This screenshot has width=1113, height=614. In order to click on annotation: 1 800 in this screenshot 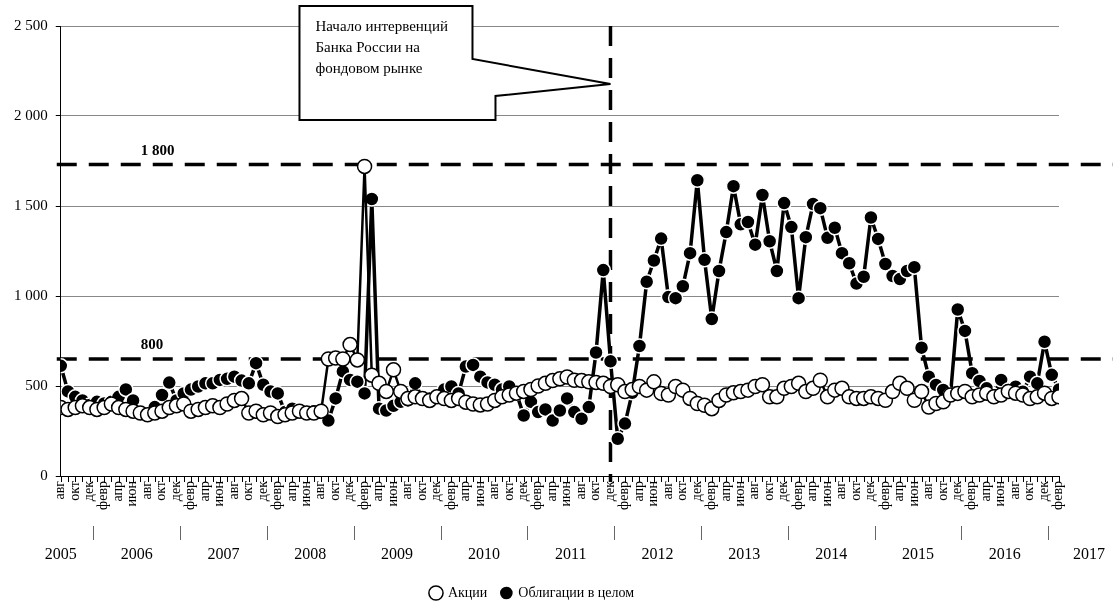, I will do `click(157, 149)`.